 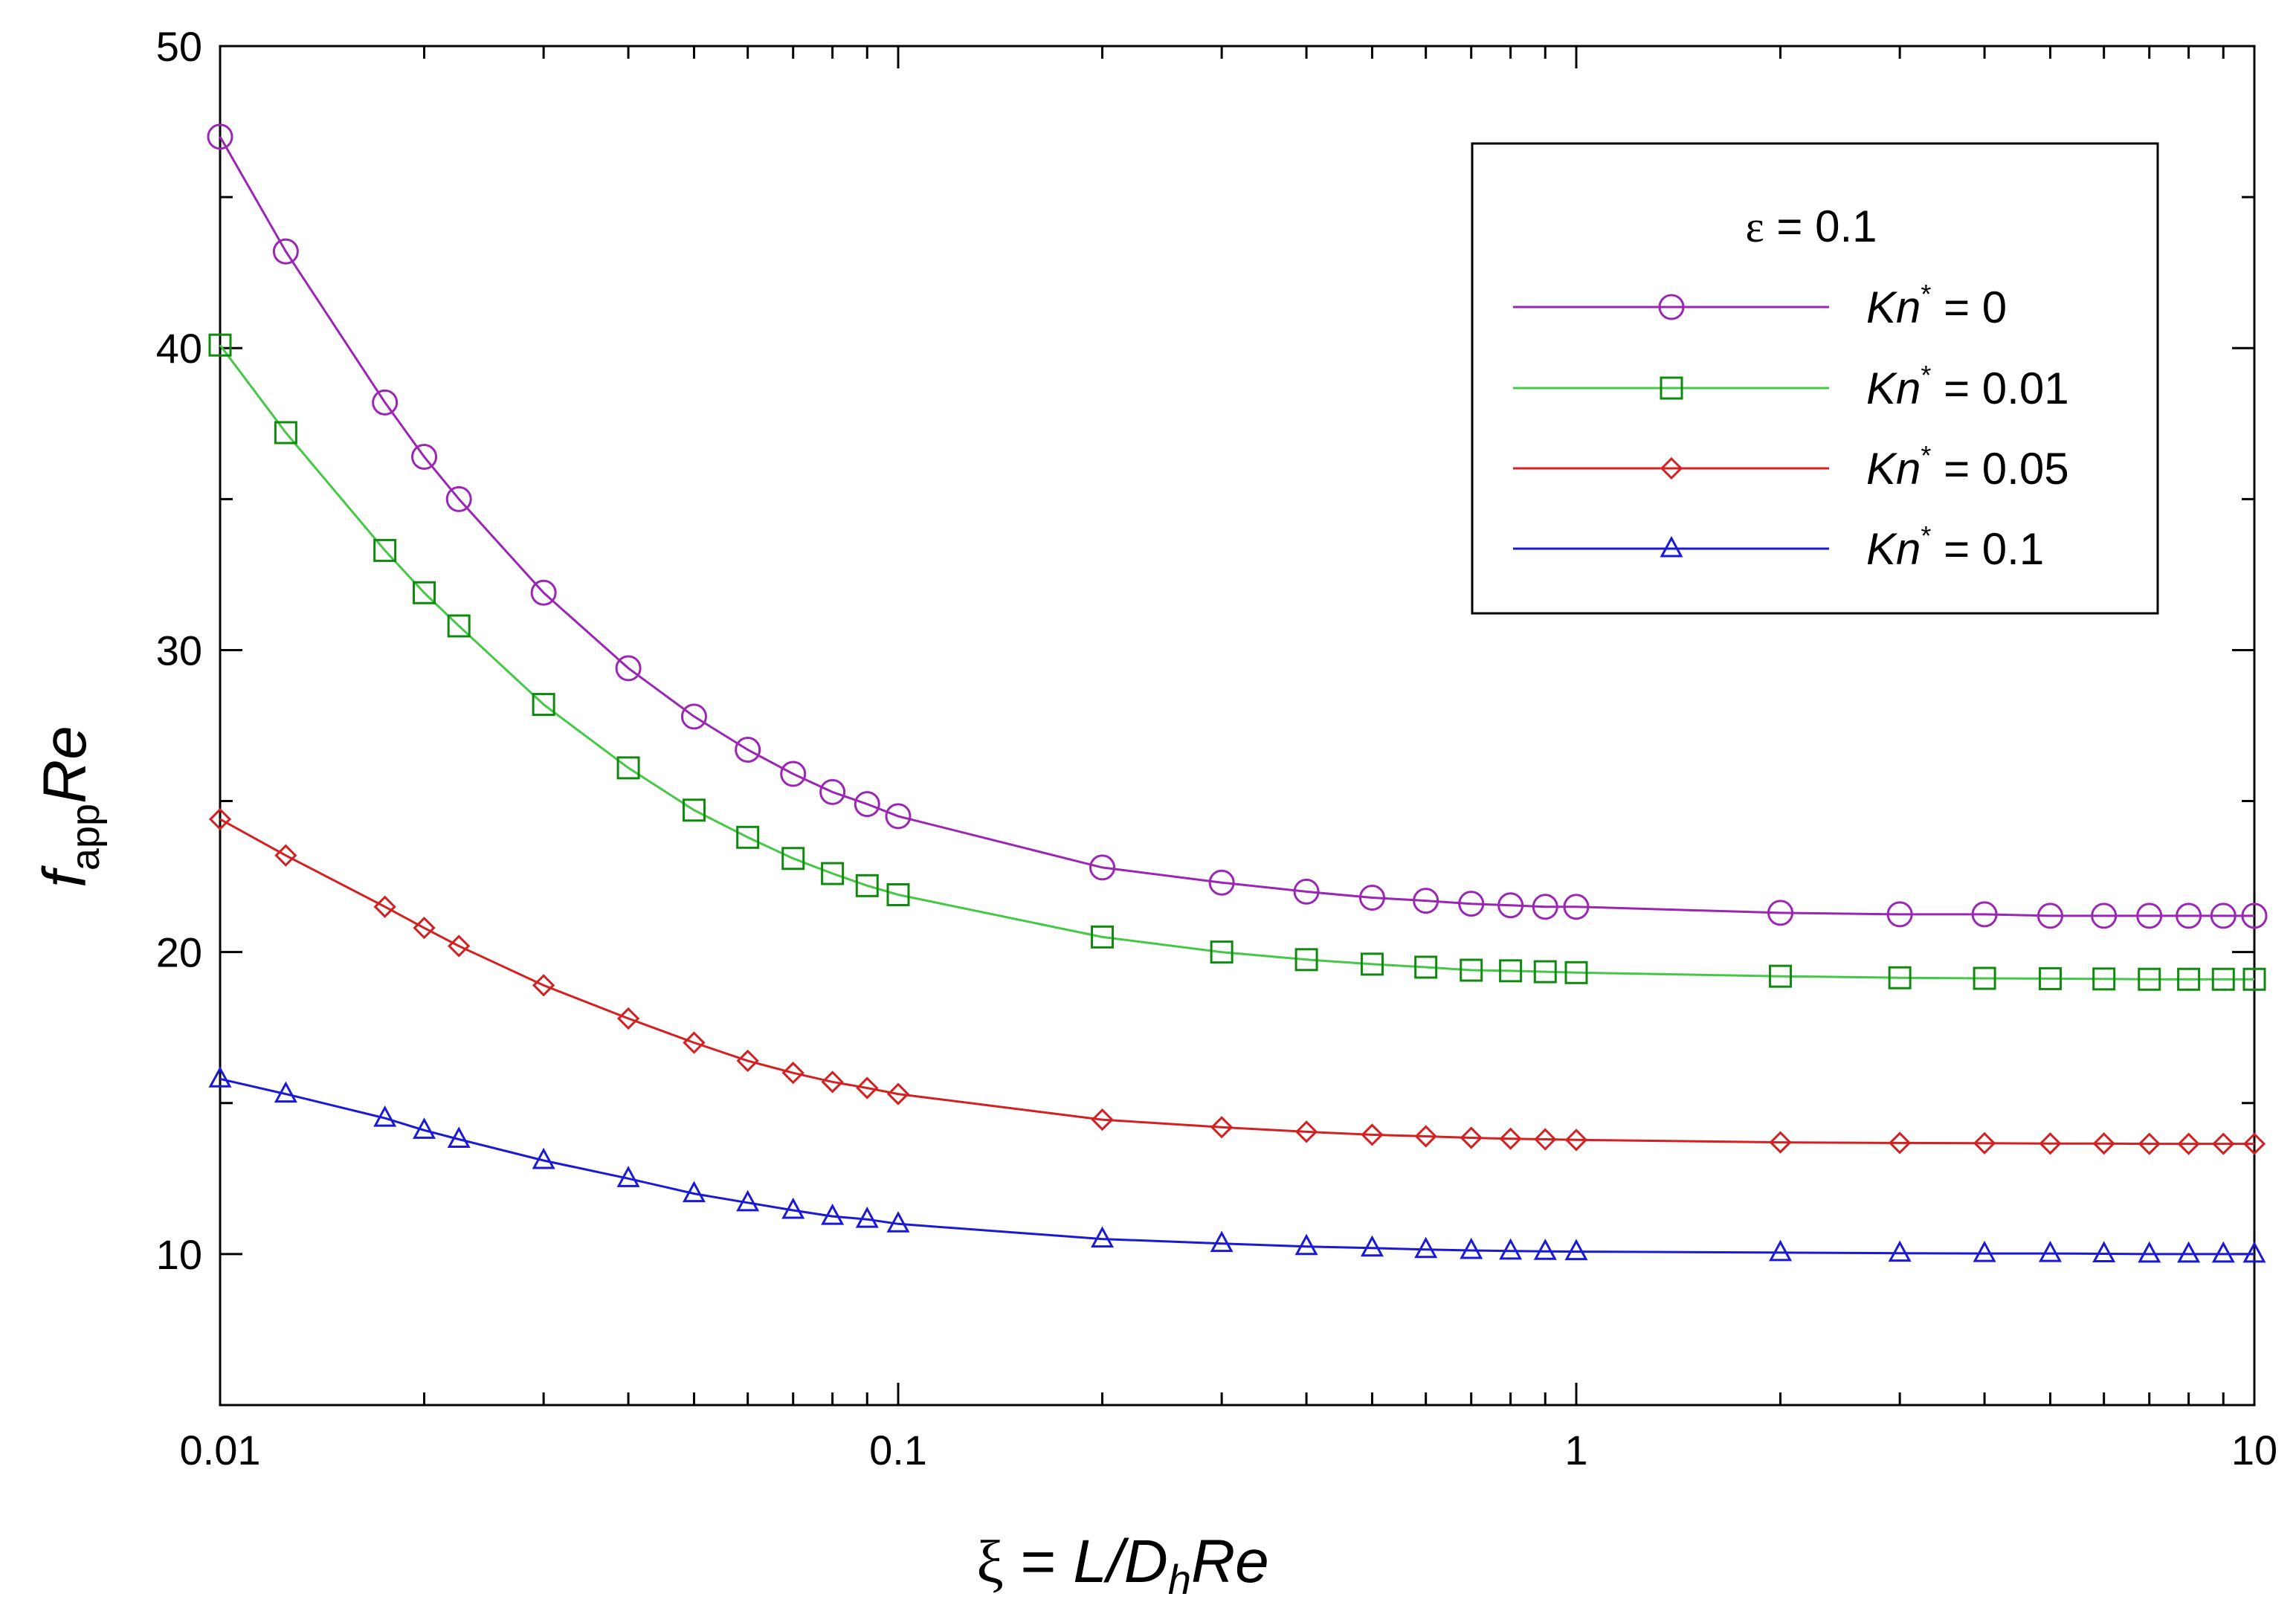 What do you see at coordinates (1760, 305) in the screenshot?
I see `legend-item-0: Kn* = 0` at bounding box center [1760, 305].